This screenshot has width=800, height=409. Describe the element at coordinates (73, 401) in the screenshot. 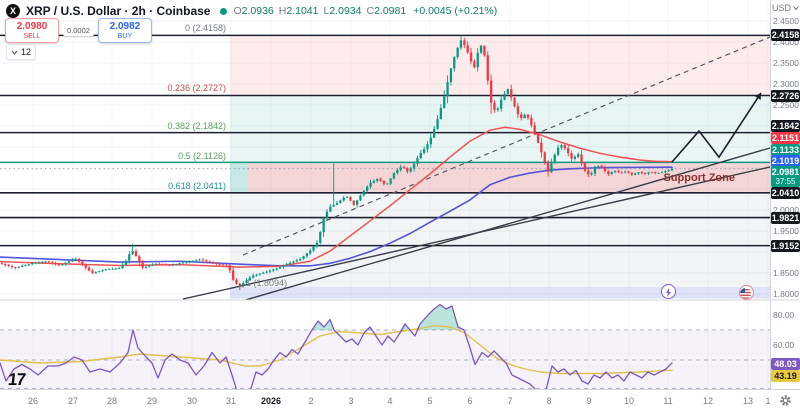

I see `time-label: 27` at that location.